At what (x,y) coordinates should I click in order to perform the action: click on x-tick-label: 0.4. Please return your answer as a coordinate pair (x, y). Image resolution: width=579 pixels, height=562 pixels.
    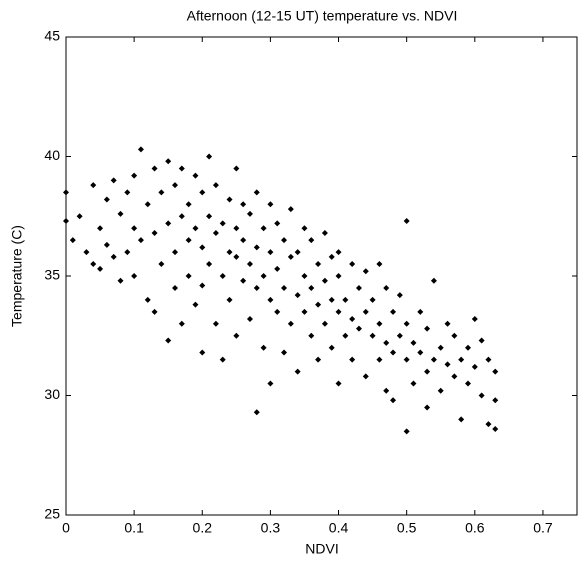
    Looking at the image, I should click on (339, 528).